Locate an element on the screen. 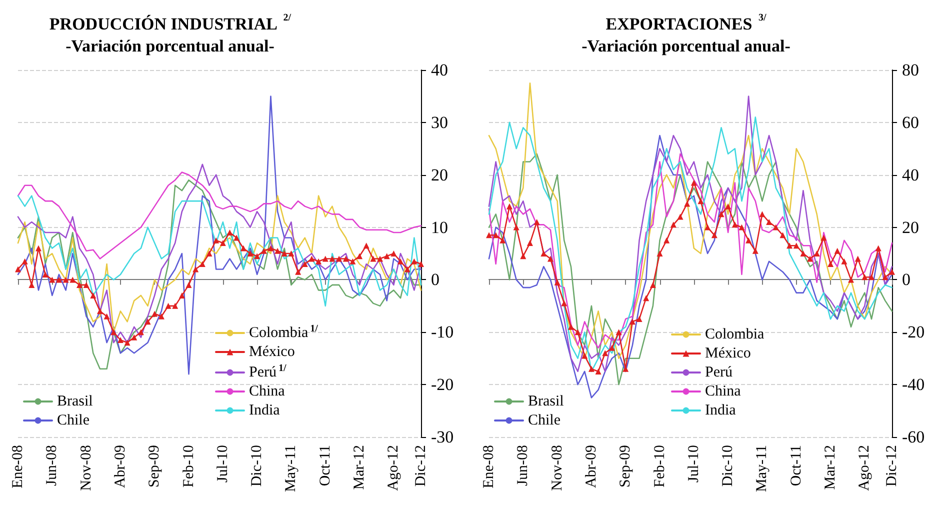 The height and width of the screenshot is (515, 943). x-tick-label: Nov-08 is located at coordinates (86, 468).